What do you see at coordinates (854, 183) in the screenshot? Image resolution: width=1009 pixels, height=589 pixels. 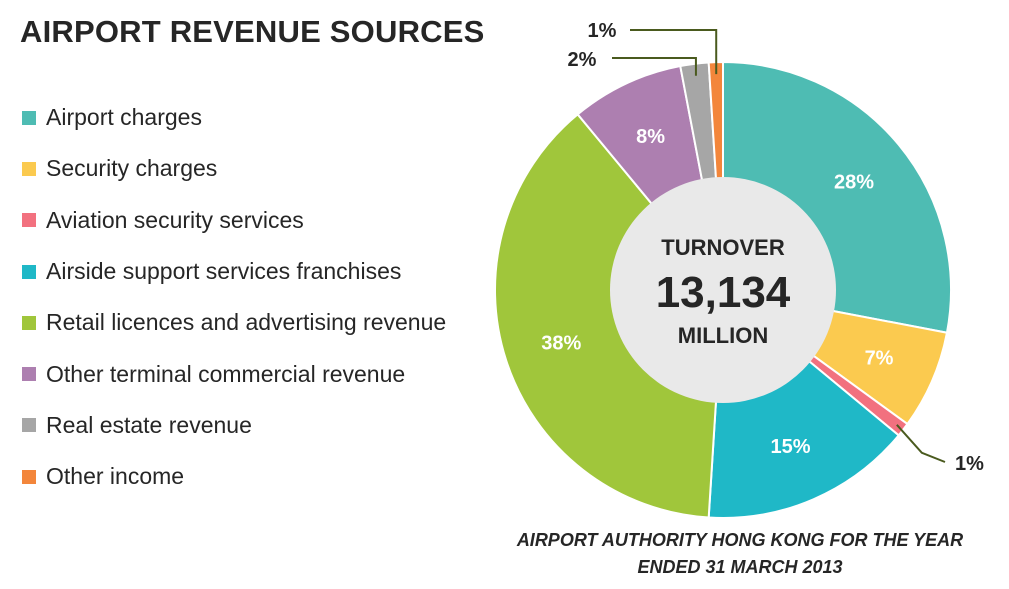 I see `slice-label: 28%` at bounding box center [854, 183].